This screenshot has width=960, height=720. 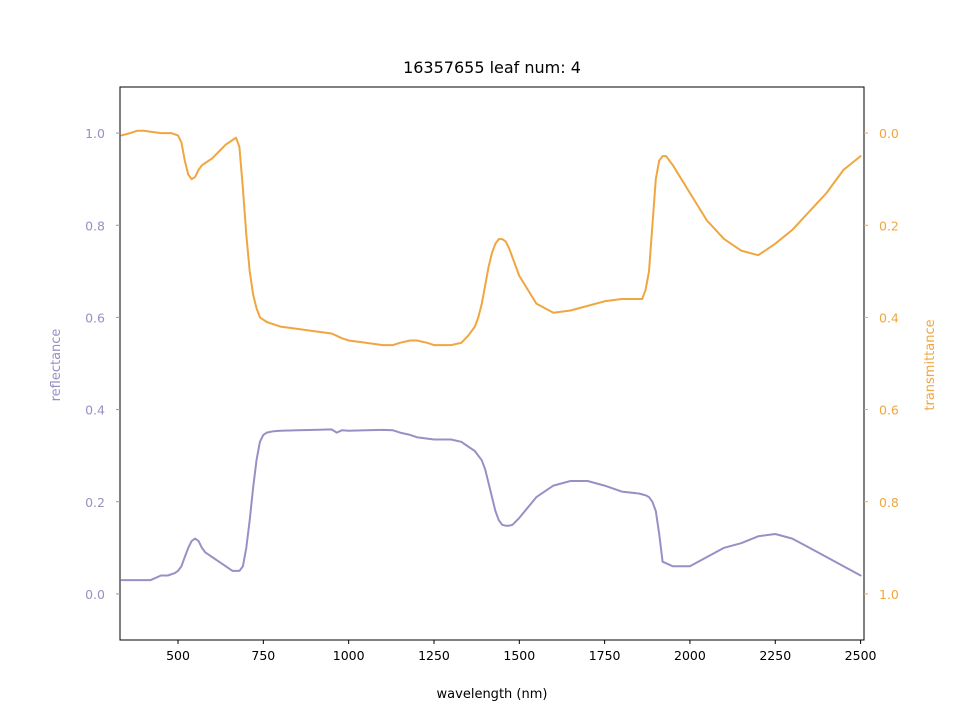 What do you see at coordinates (95, 502) in the screenshot?
I see `y-left-tick-label: 0.2` at bounding box center [95, 502].